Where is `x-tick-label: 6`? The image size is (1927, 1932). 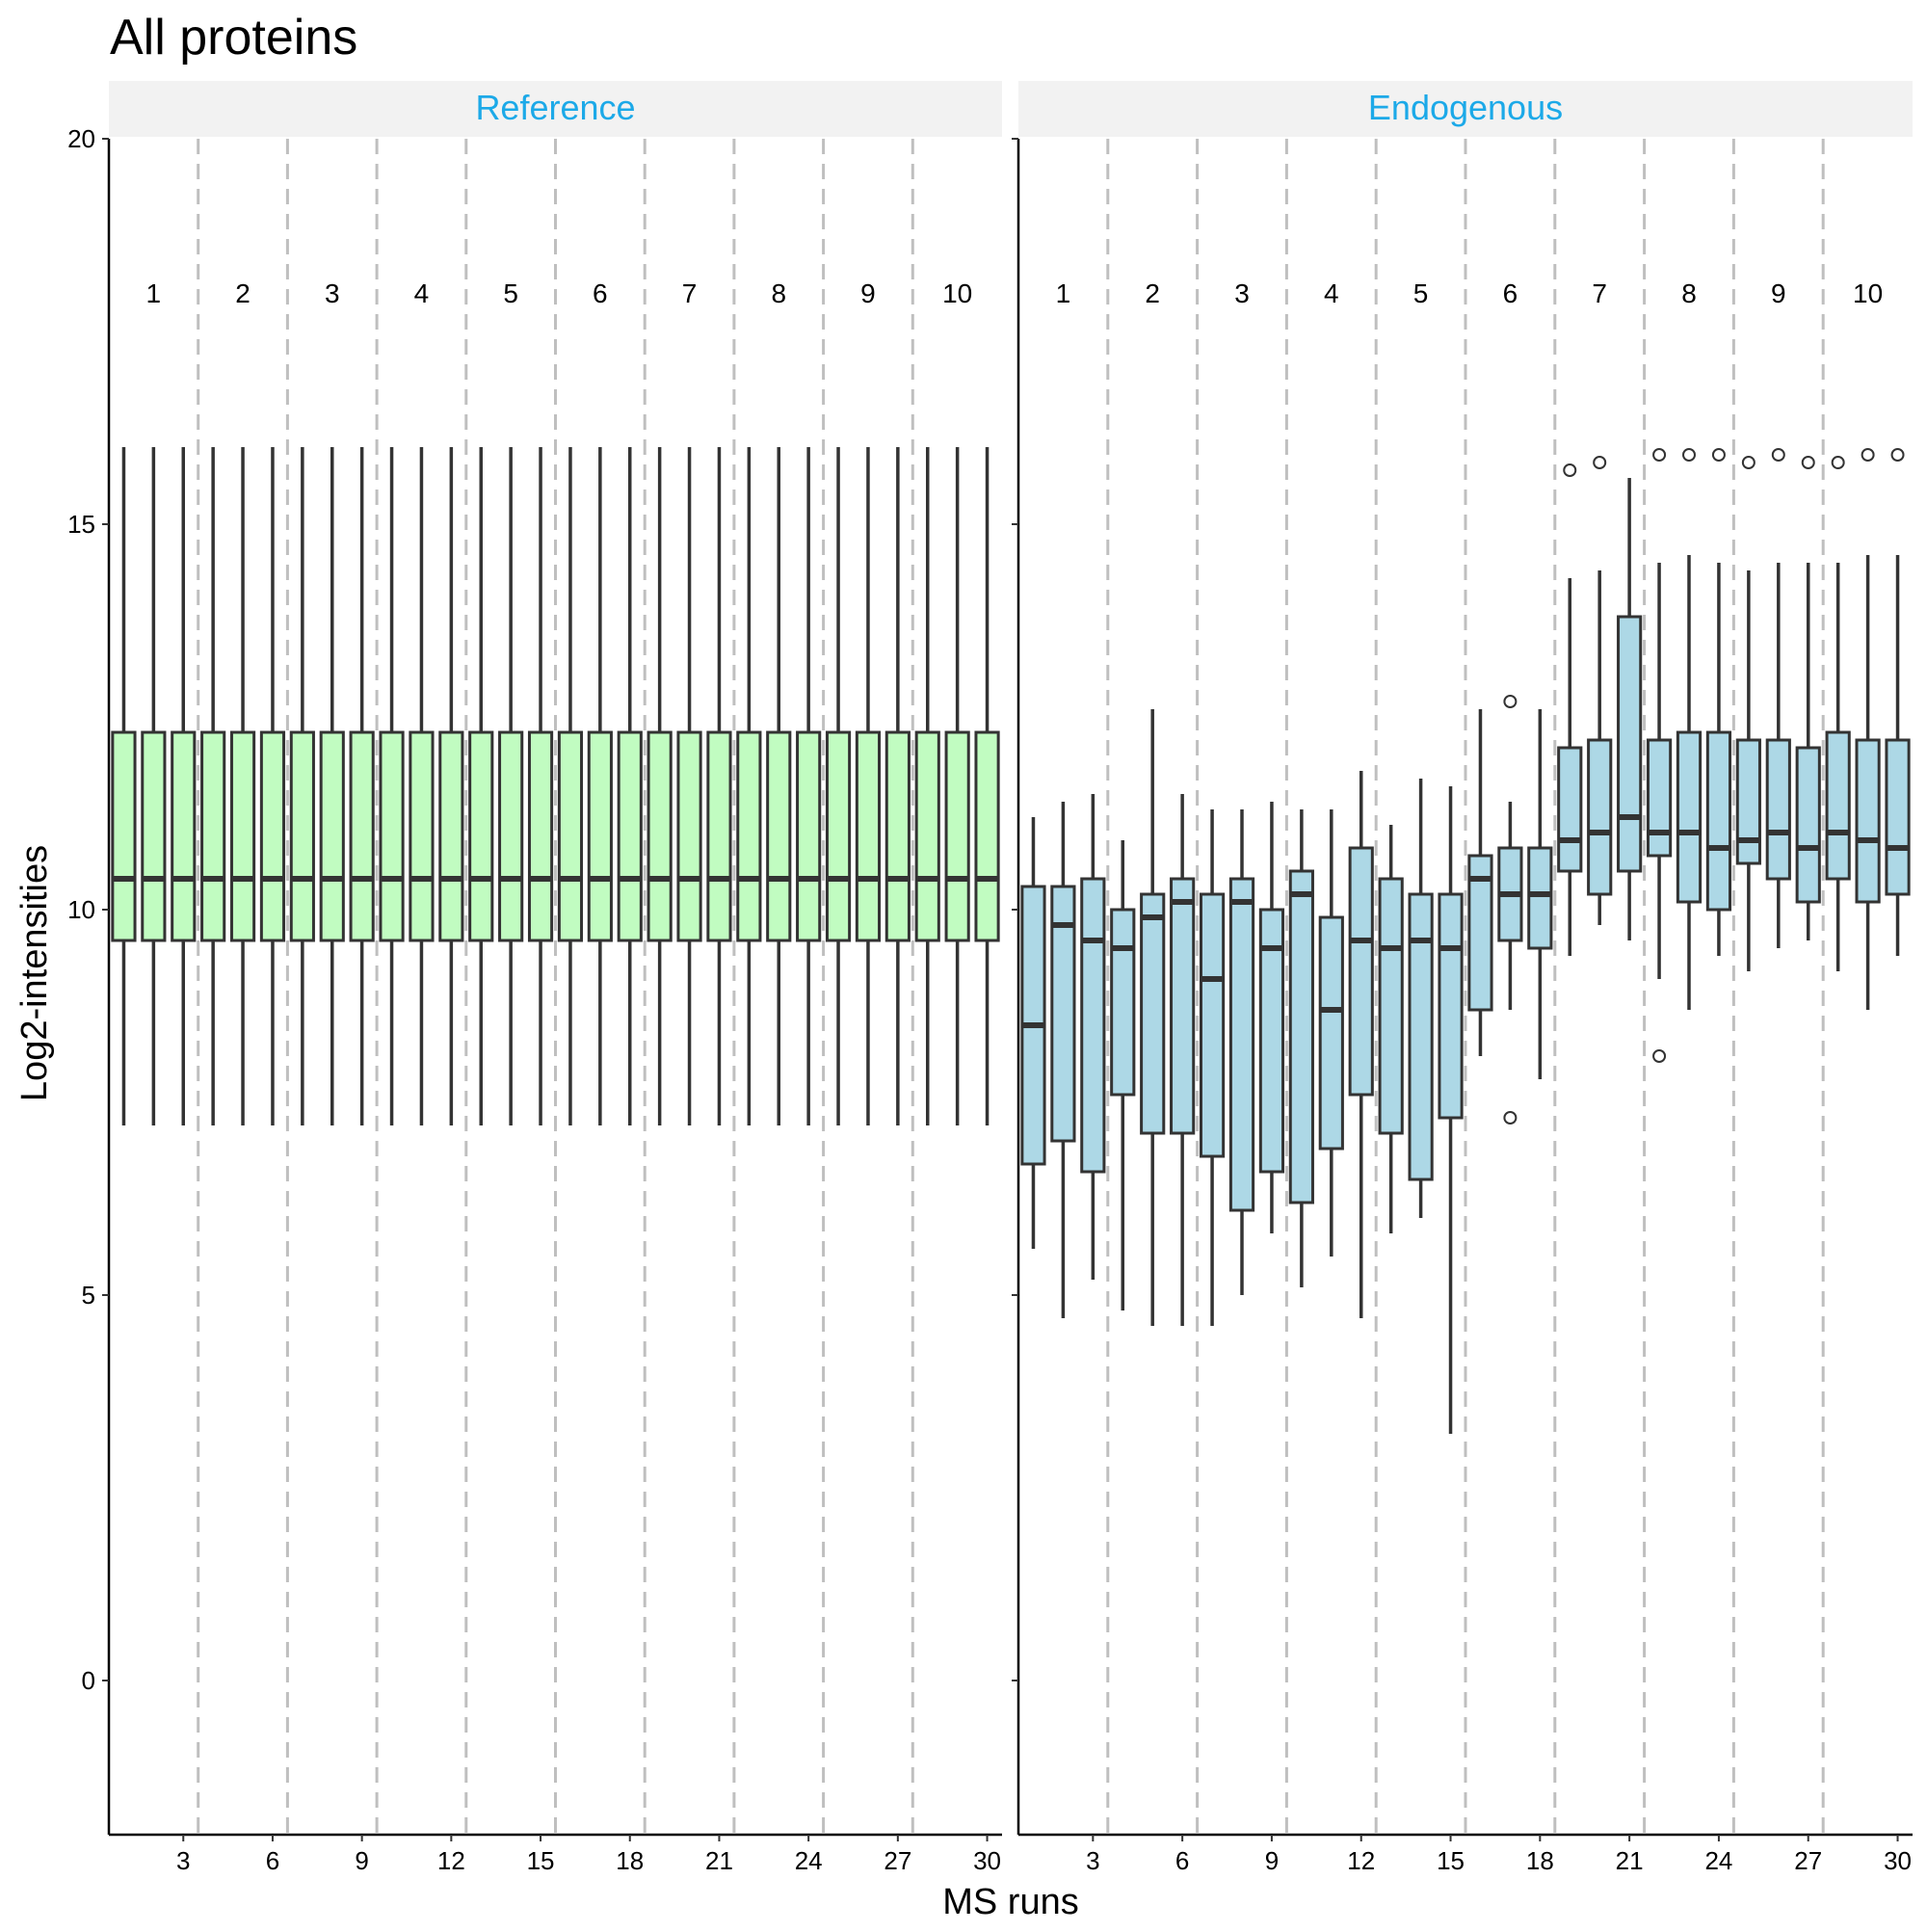
x-tick-label: 6 is located at coordinates (272, 1860).